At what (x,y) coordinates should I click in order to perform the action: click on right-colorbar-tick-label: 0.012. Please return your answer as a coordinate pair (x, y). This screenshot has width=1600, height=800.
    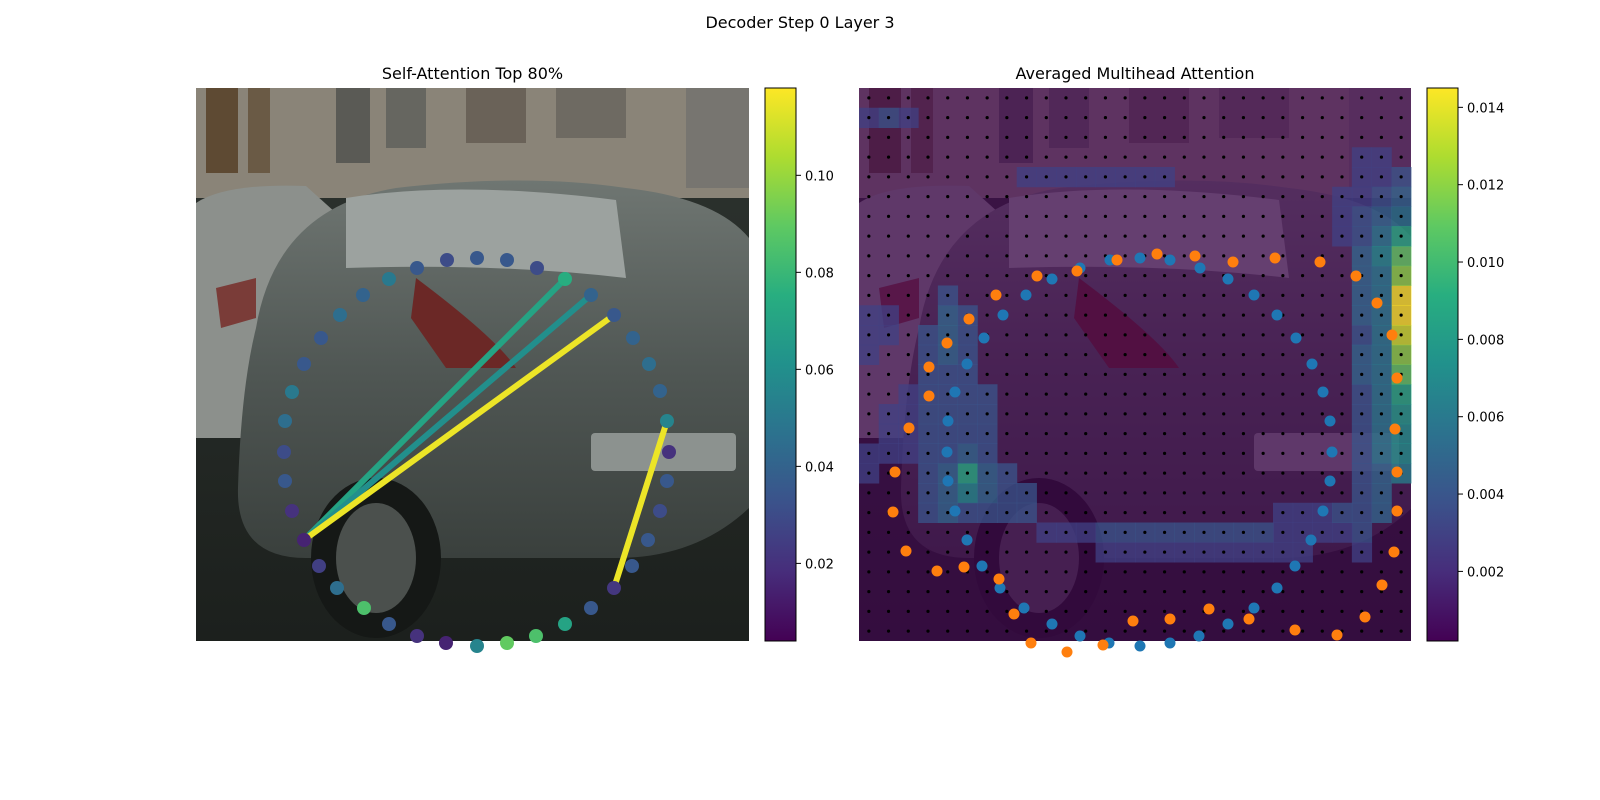
    Looking at the image, I should click on (1485, 186).